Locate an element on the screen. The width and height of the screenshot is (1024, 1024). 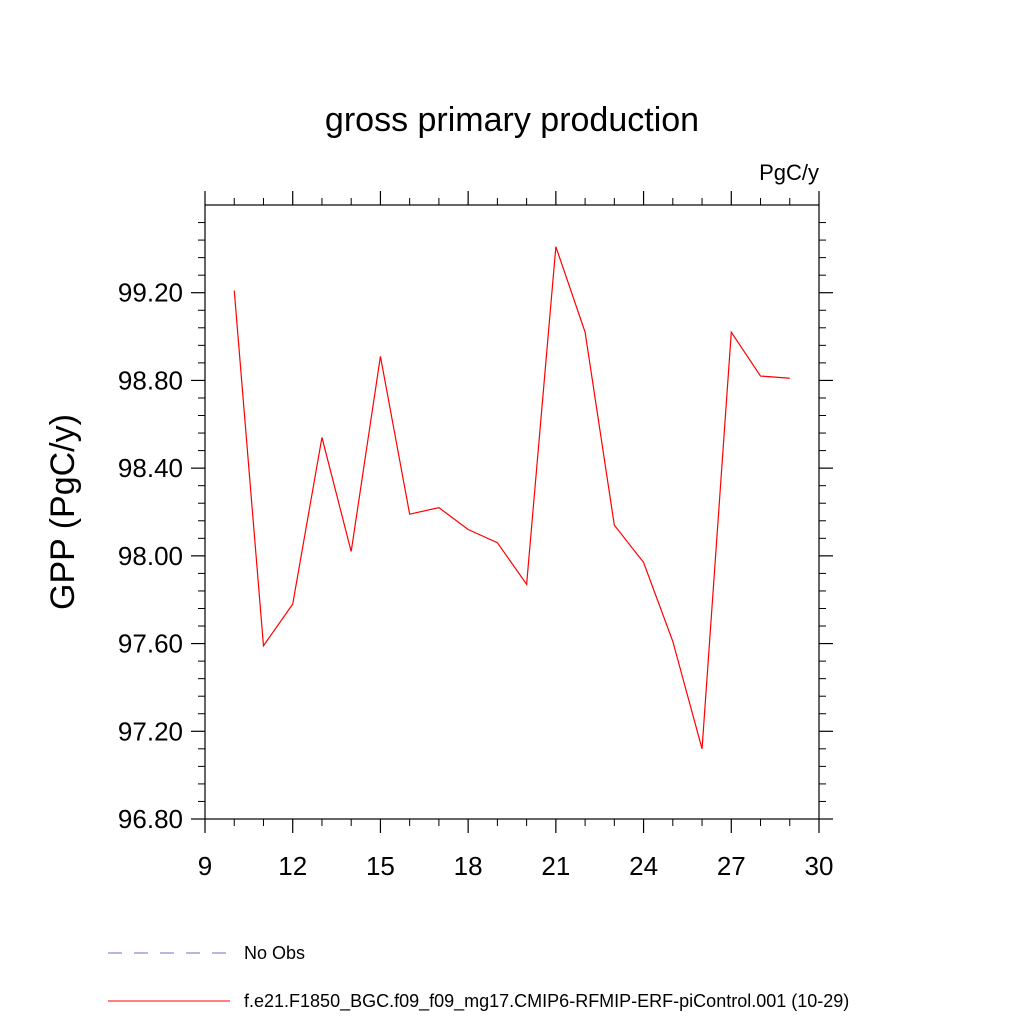
y-tick-labels: 96.80 97.20 97.60 98.00 98.40 98.80 99.20 is located at coordinates (150, 556).